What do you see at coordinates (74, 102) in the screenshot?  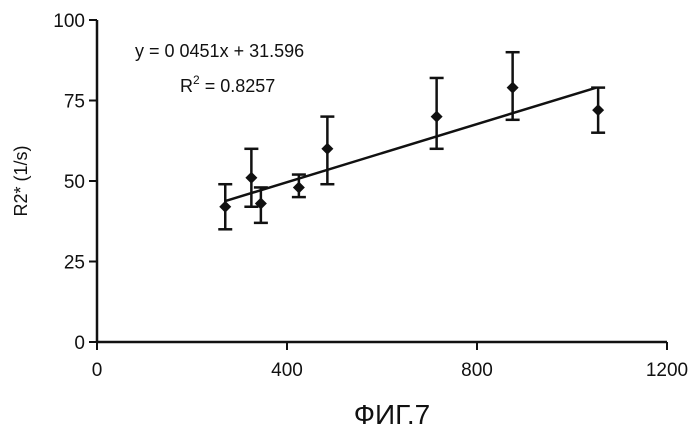 I see `y-tick-label: 75` at bounding box center [74, 102].